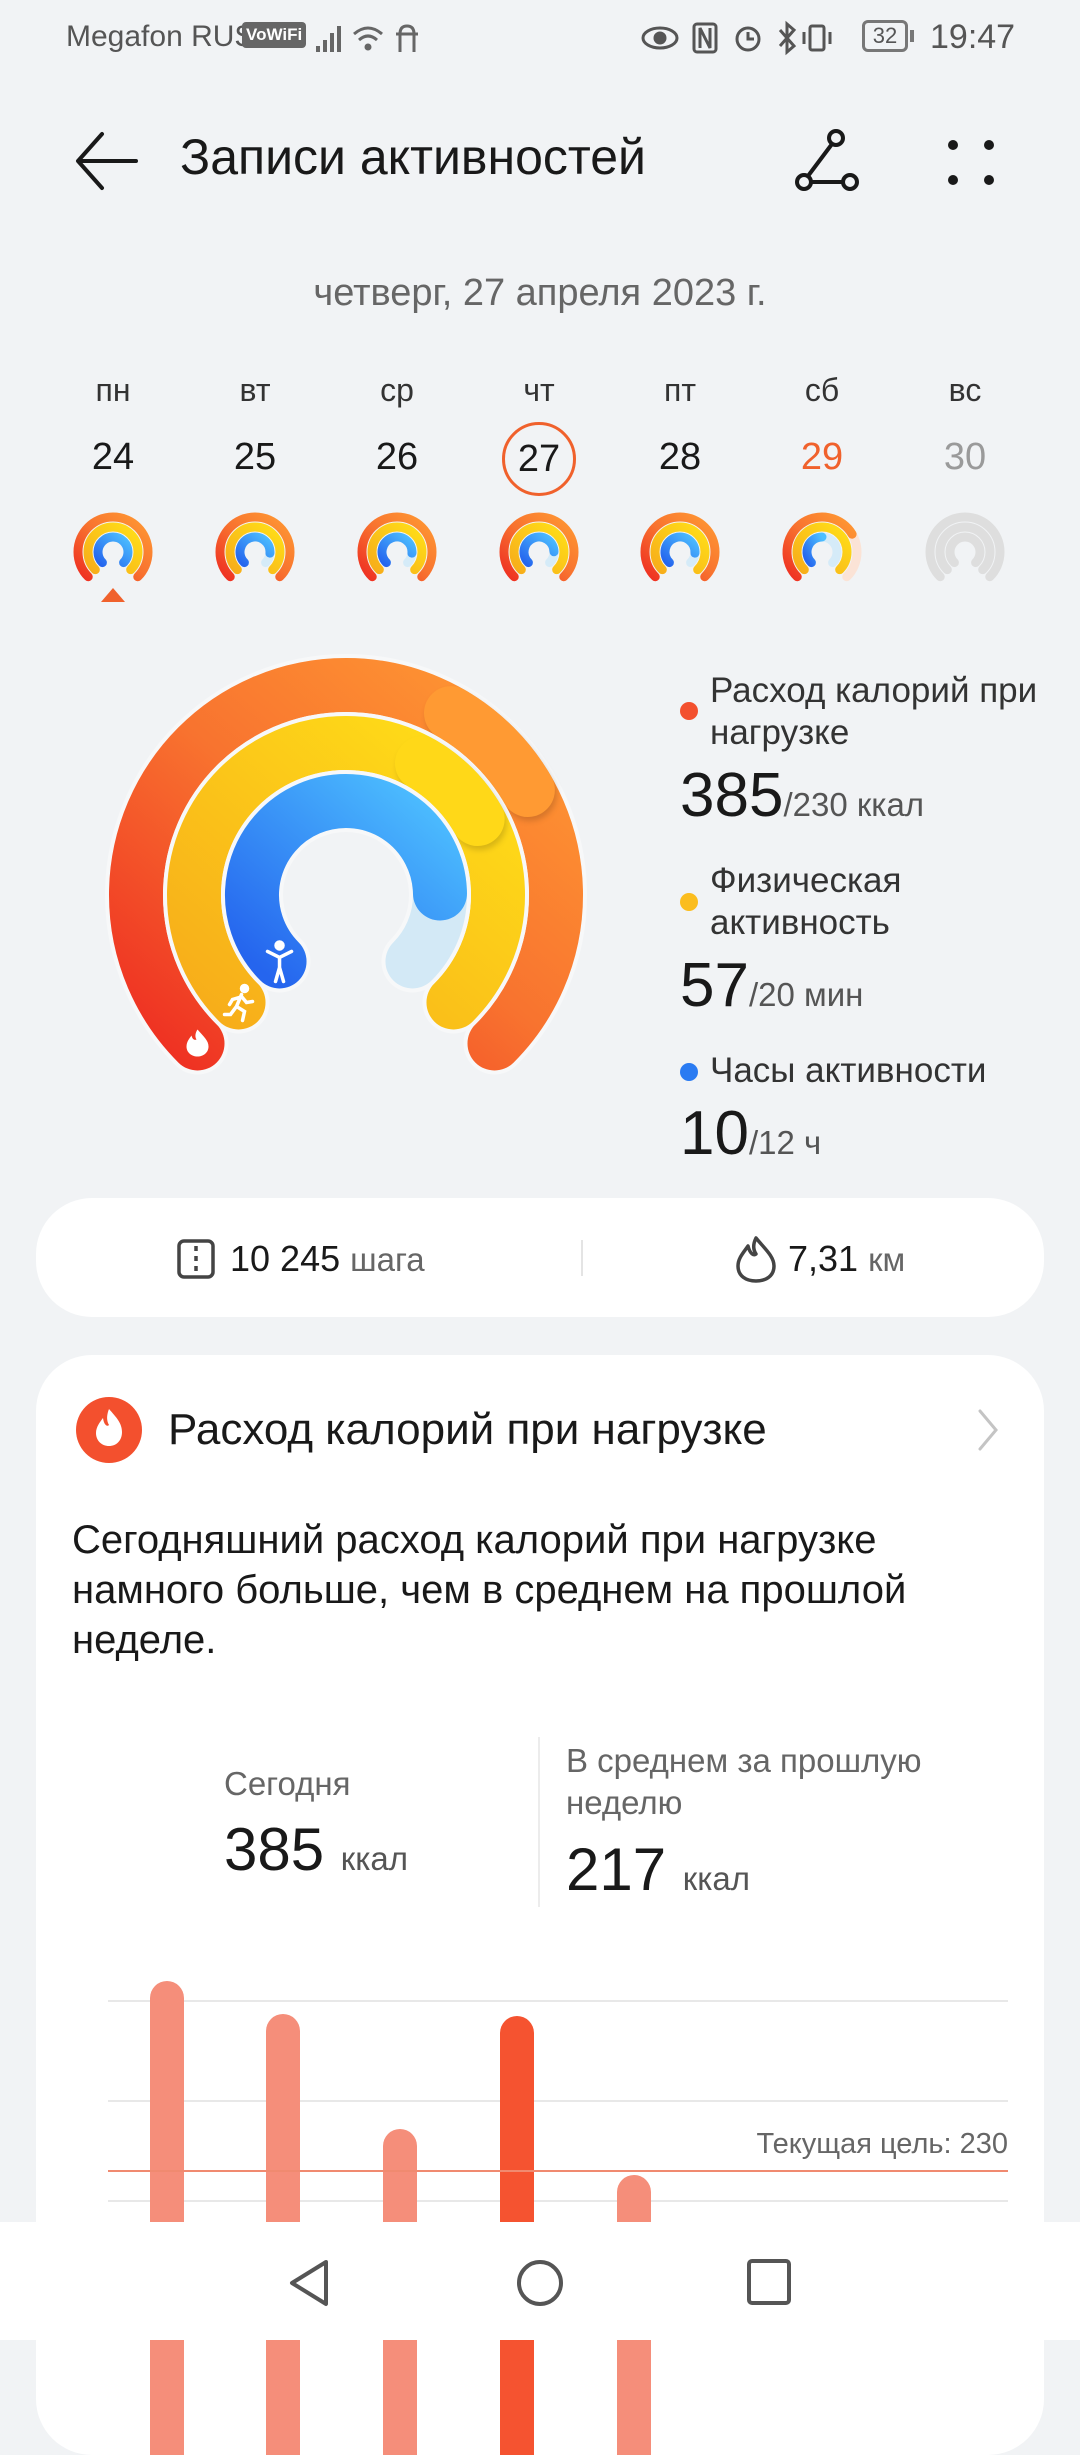  I want to click on today-unit: ккал, so click(374, 1858).